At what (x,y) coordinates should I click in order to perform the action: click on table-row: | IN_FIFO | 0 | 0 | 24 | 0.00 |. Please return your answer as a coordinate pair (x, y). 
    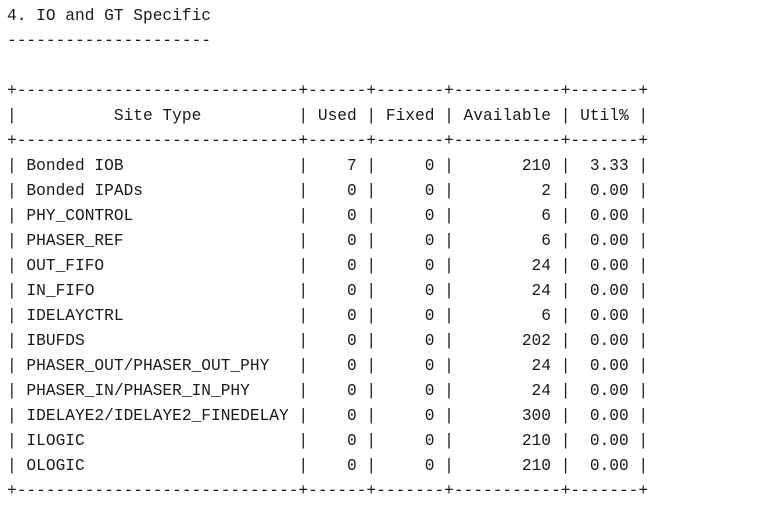
    Looking at the image, I should click on (328, 291).